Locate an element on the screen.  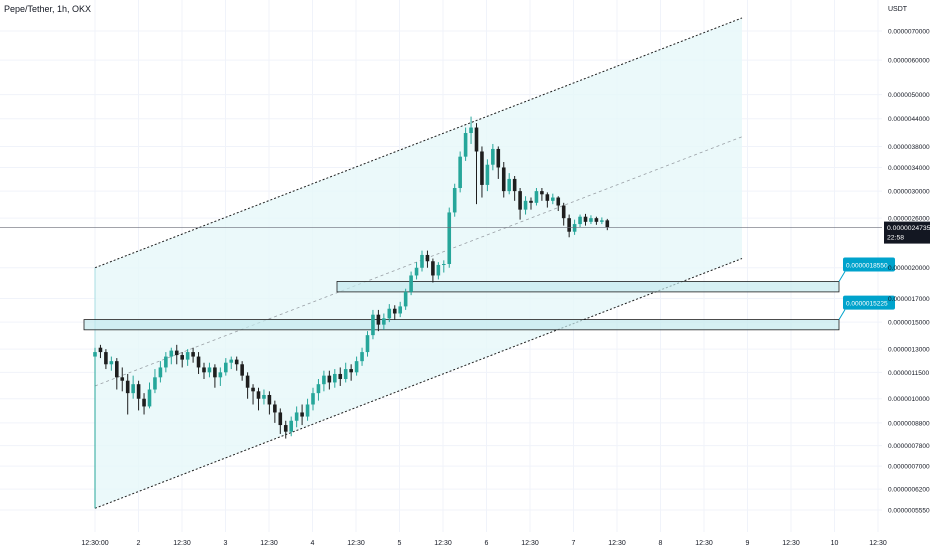
zone-badge is located at coordinates (869, 264).